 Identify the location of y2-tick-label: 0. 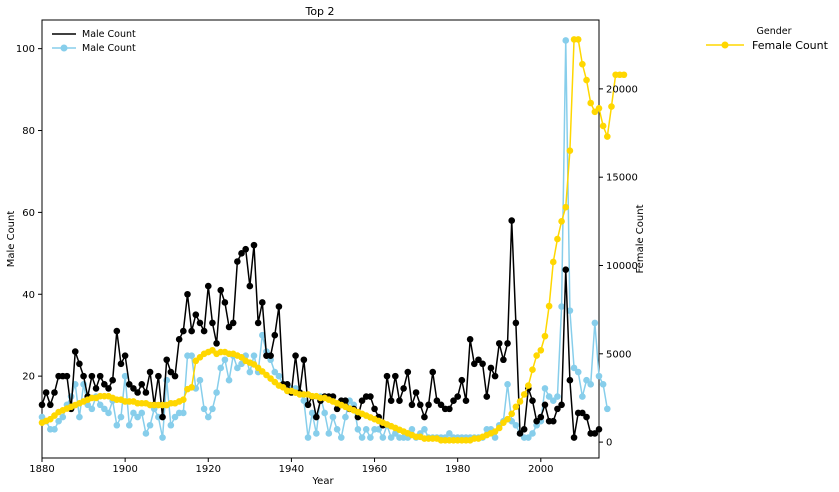
(609, 443).